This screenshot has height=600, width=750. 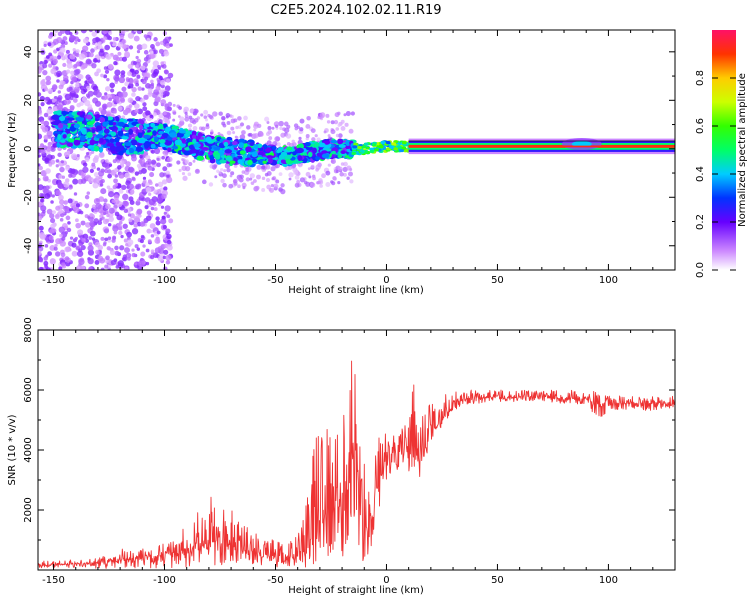 I want to click on x-tick-label: 100, so click(x=608, y=280).